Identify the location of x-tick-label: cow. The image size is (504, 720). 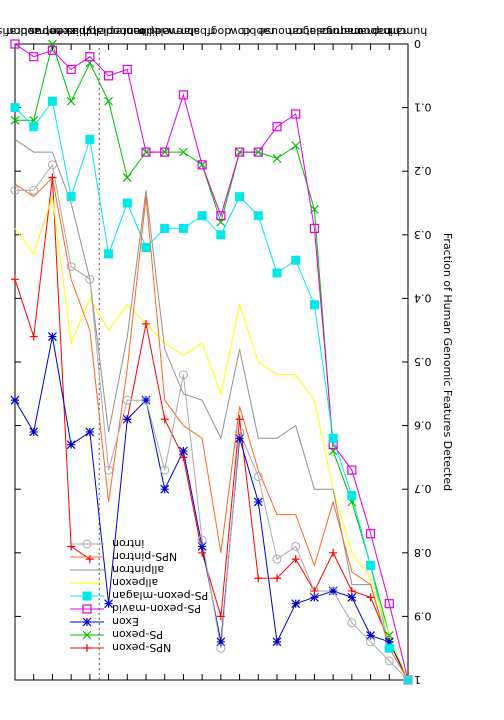
(240, 31).